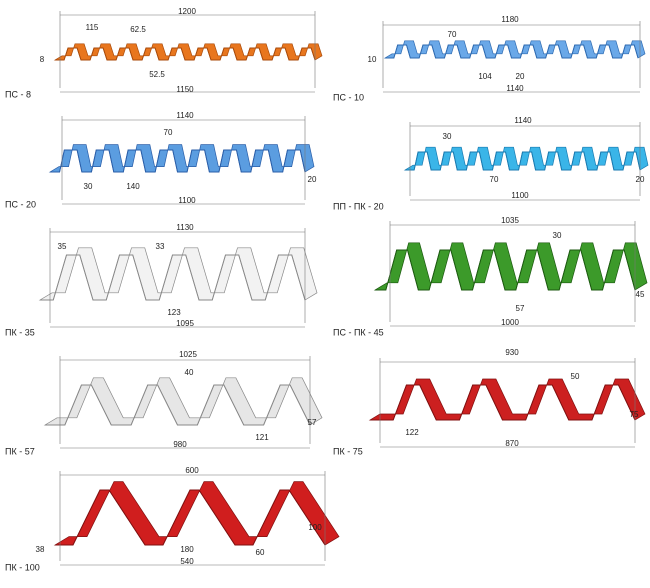 This screenshot has width=650, height=588. I want to click on profile-name: ПК - 35, so click(20, 332).